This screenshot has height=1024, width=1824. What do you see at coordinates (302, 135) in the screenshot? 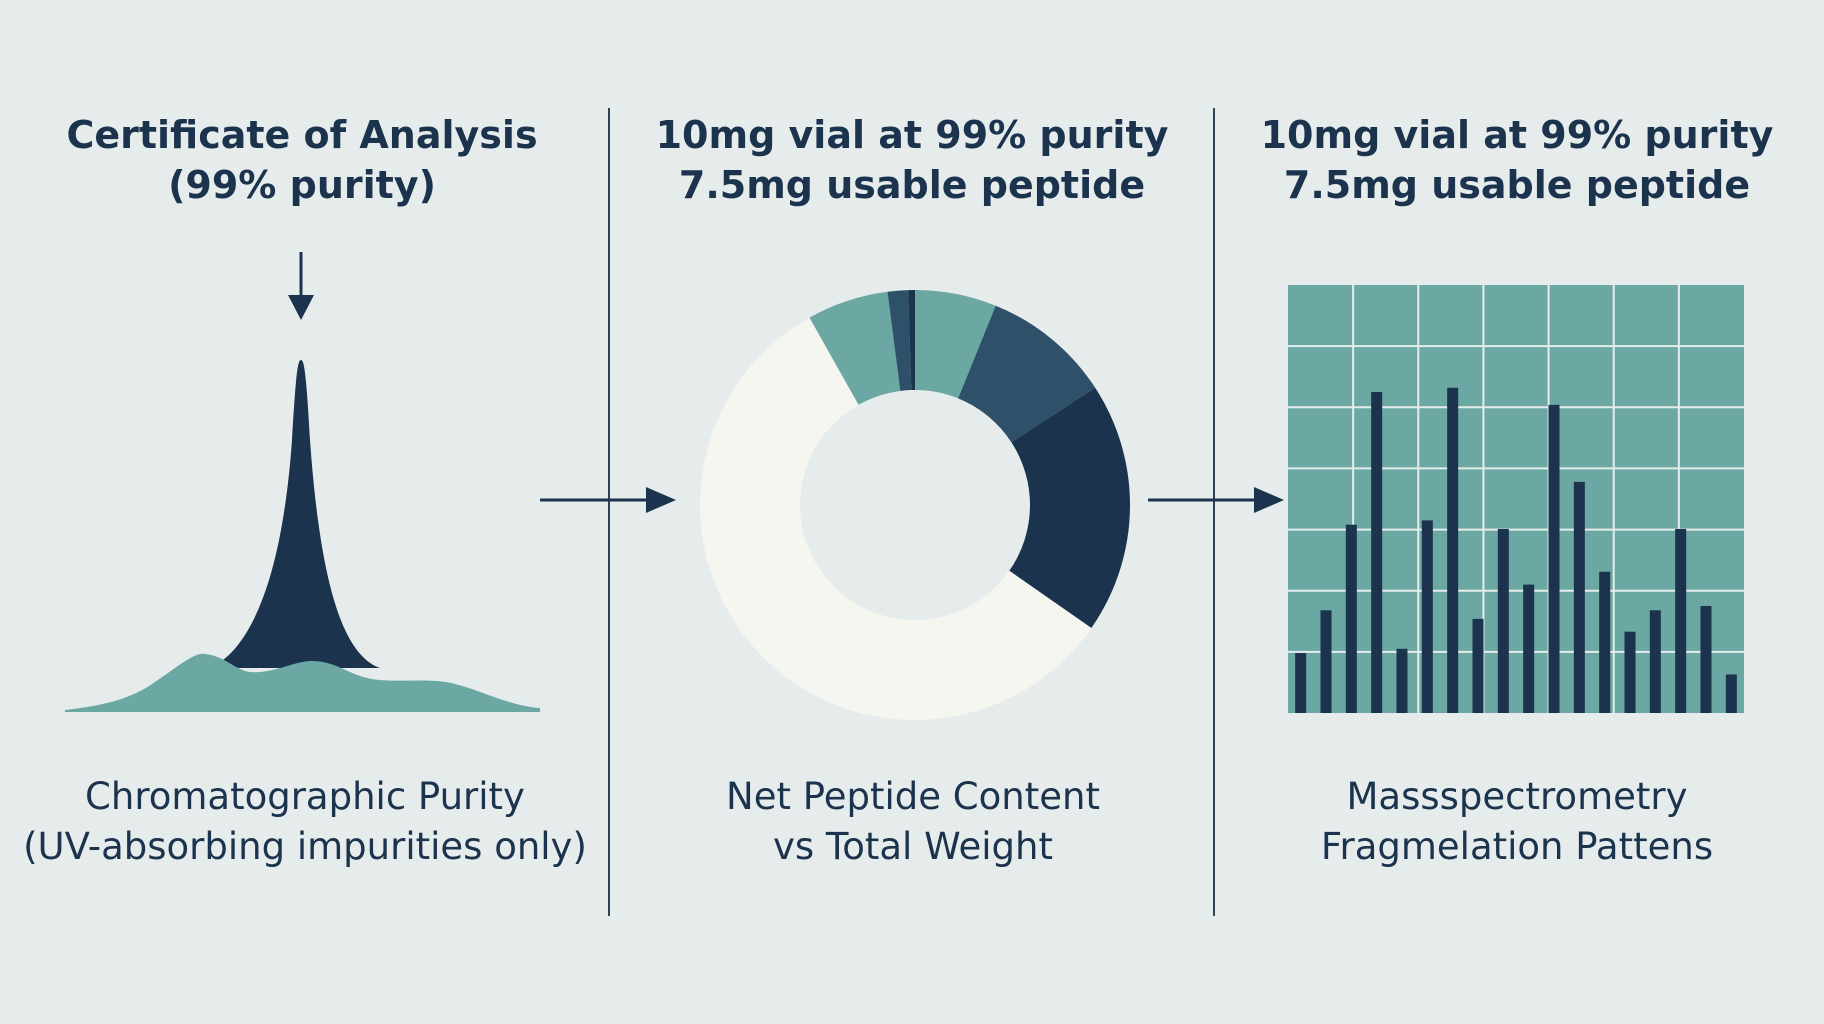
I see `panel-1-title-line-1: Certificate of Analysis` at bounding box center [302, 135].